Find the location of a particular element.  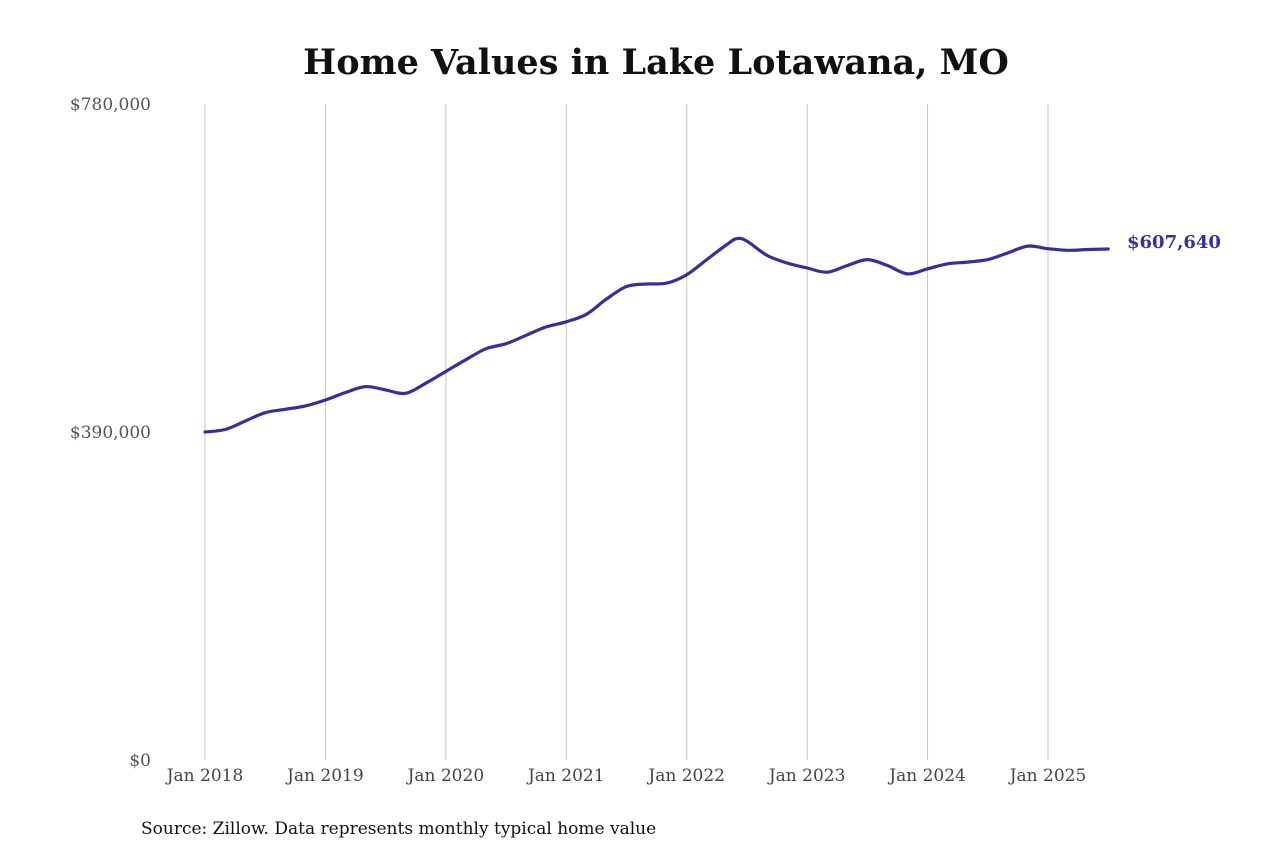

y-axis-ticks: $0 $390,000 $780,000 is located at coordinates (110, 433).